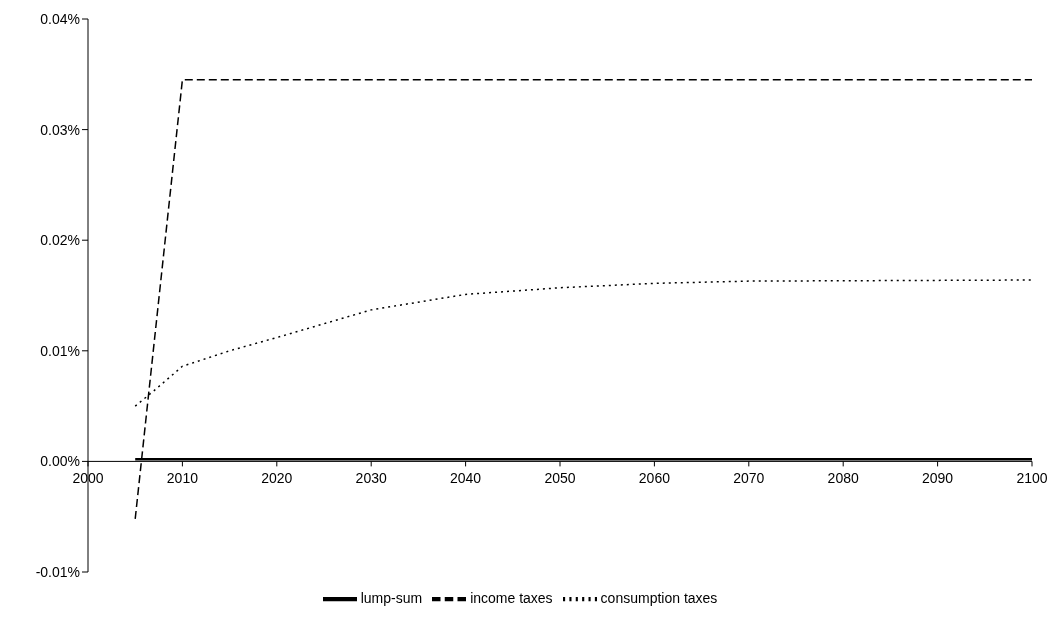  Describe the element at coordinates (938, 478) in the screenshot. I see `x-tick-label: 2090` at that location.